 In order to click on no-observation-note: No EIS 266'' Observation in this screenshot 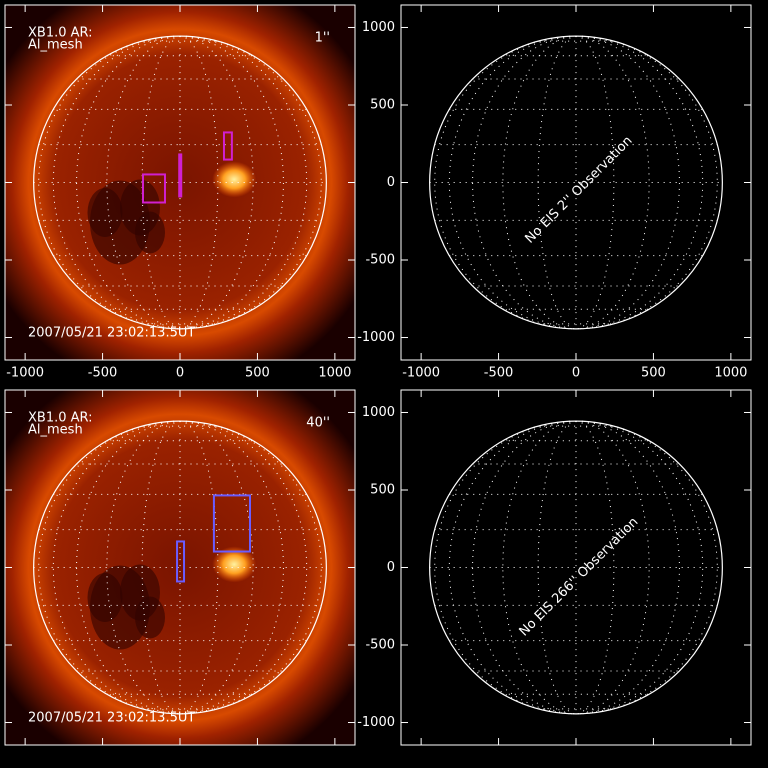, I will do `click(579, 577)`.